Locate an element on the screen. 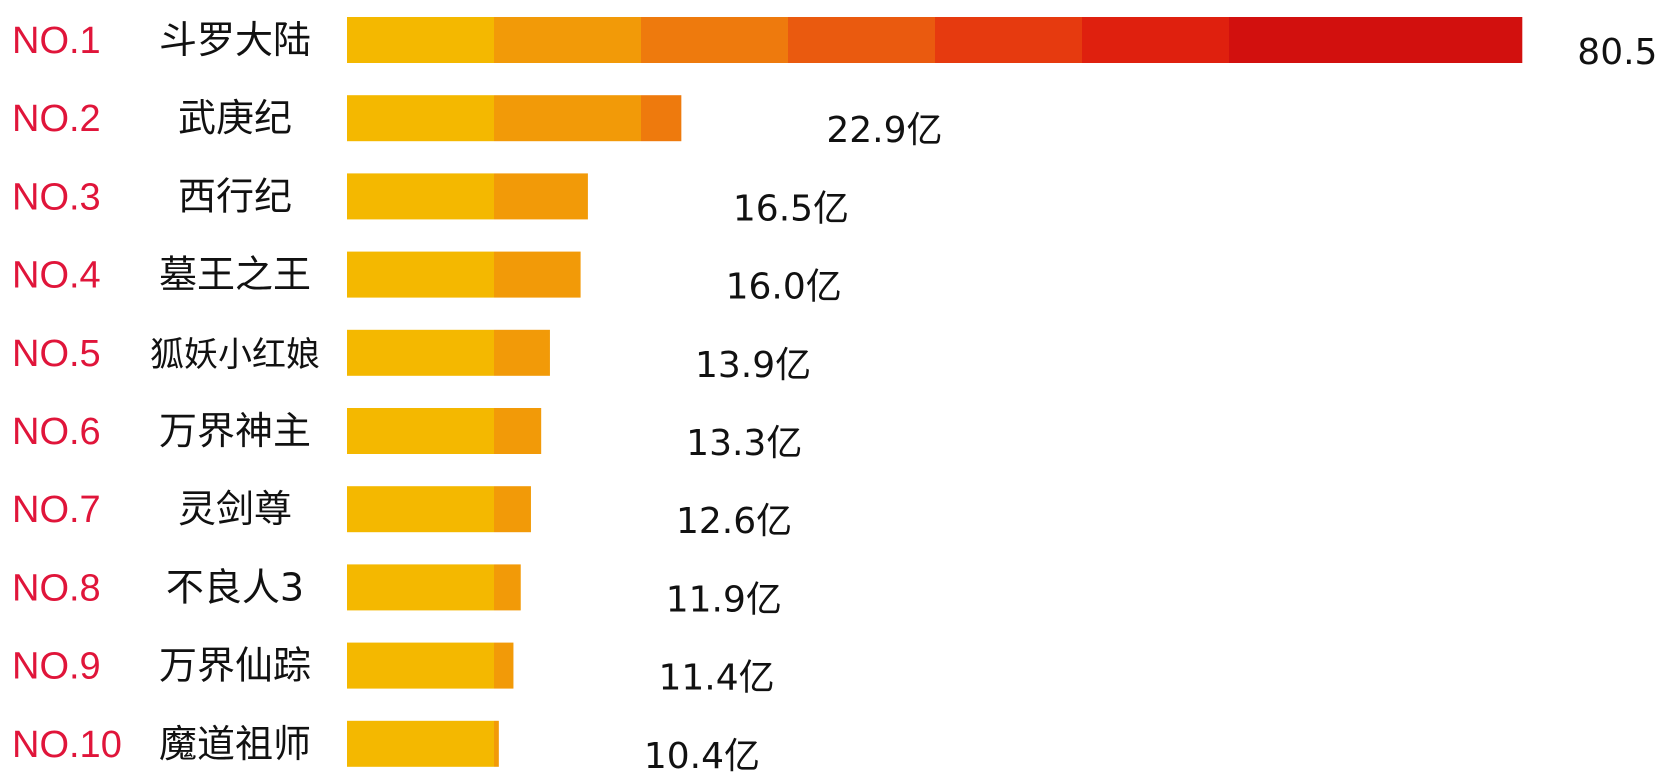  category-label: 斗罗大陆 is located at coordinates (235, 40).